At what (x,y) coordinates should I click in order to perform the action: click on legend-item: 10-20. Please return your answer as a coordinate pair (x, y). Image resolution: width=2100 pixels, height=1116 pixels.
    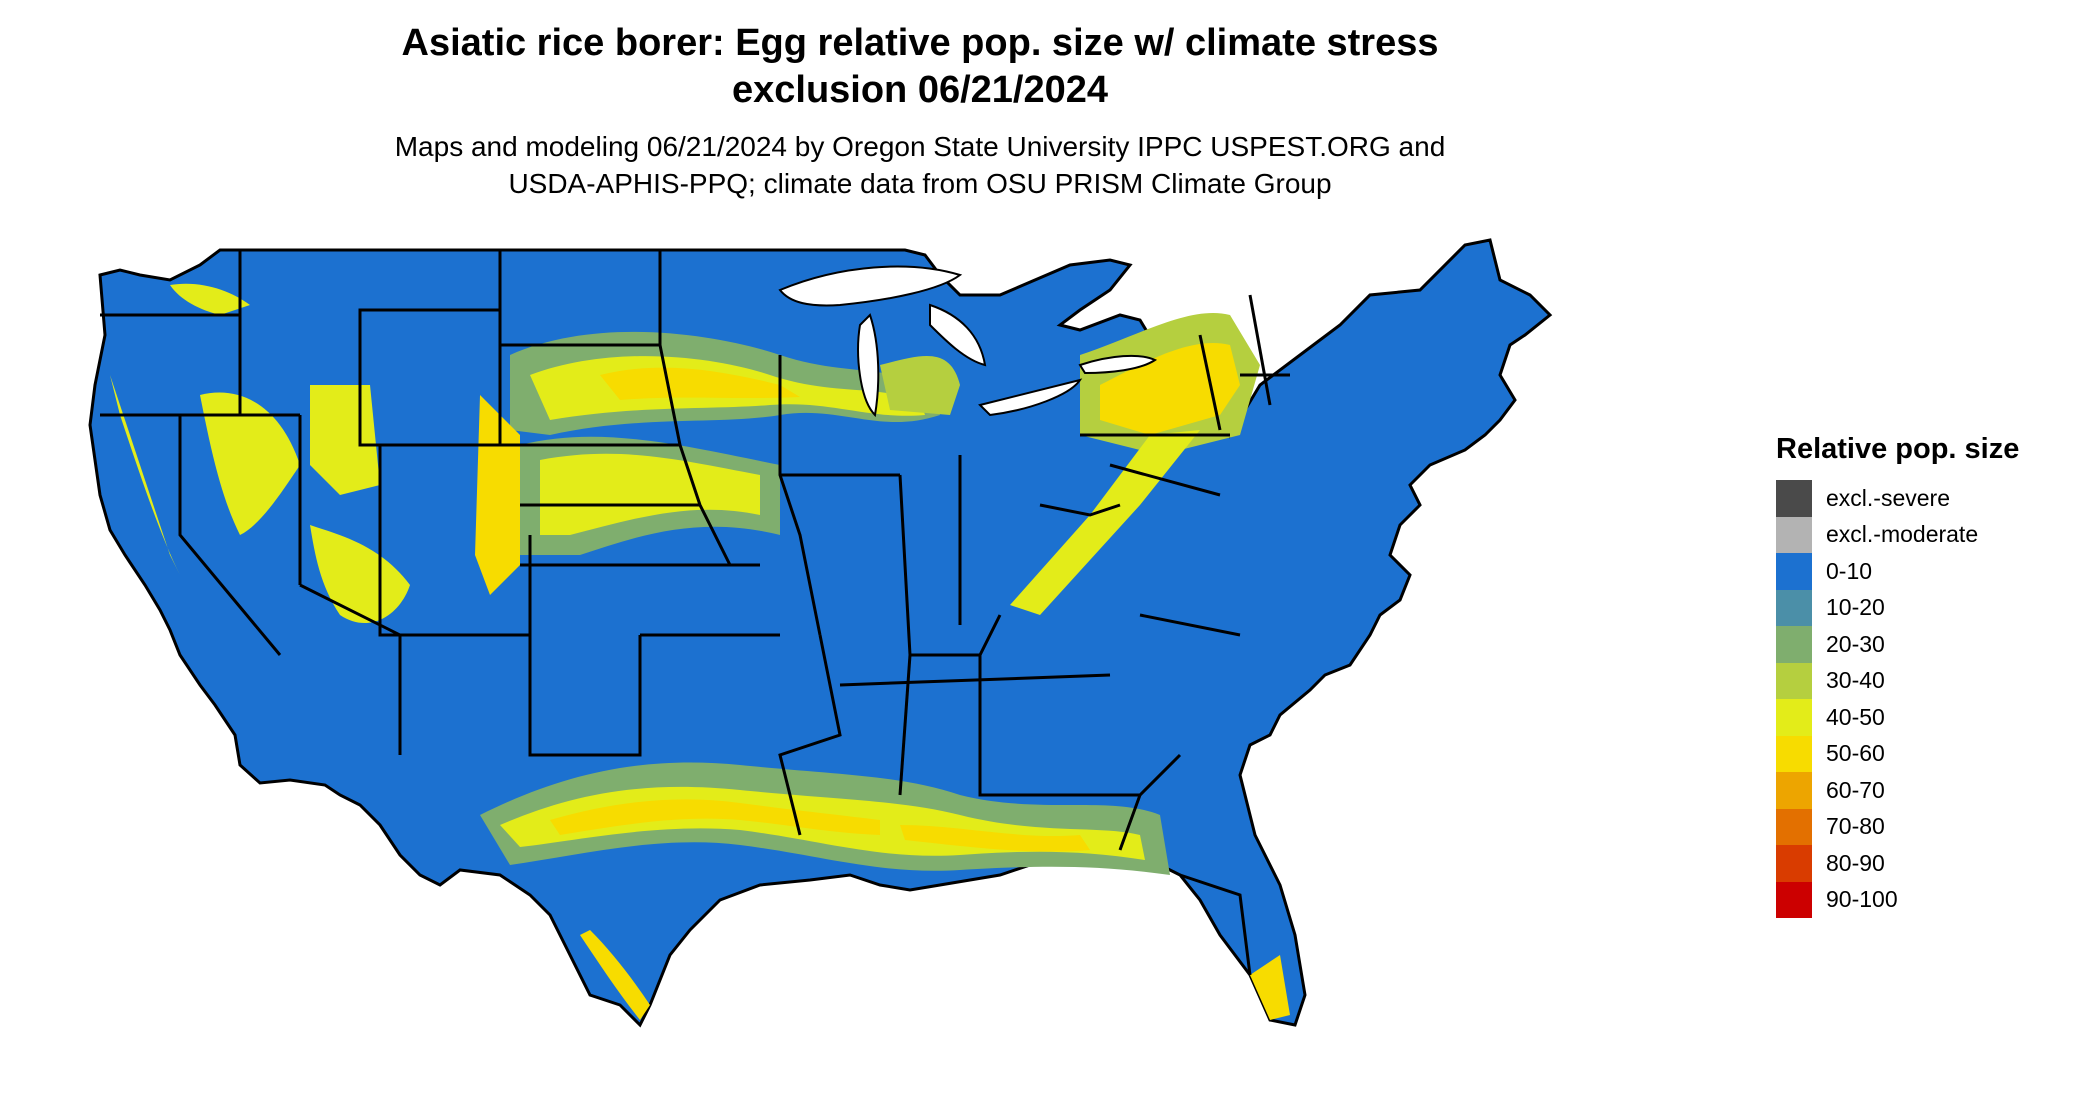
    Looking at the image, I should click on (1931, 607).